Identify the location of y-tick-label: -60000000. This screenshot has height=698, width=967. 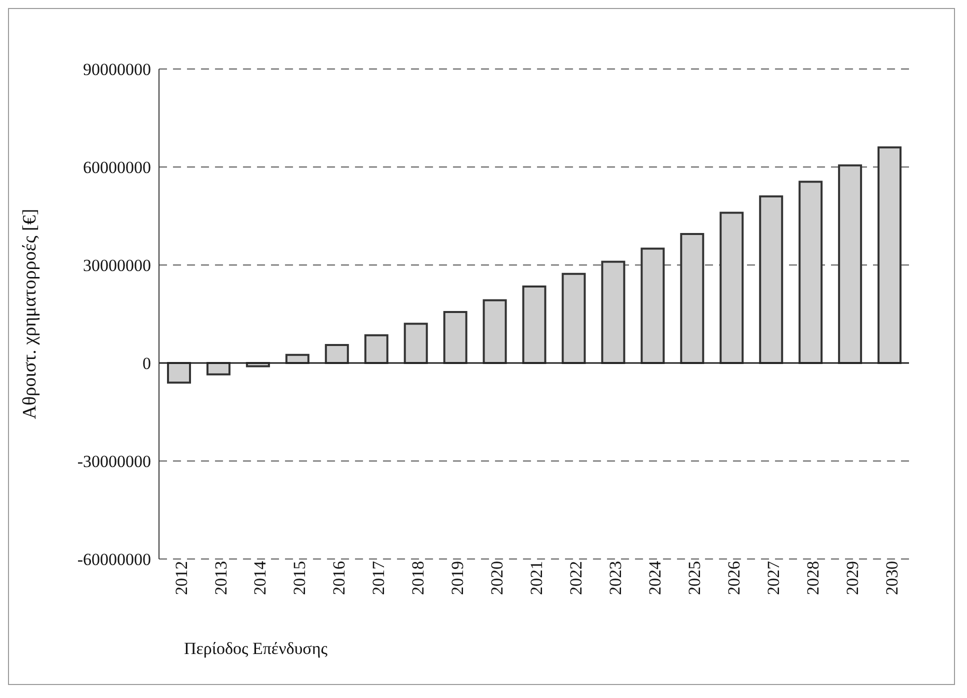
(114, 560).